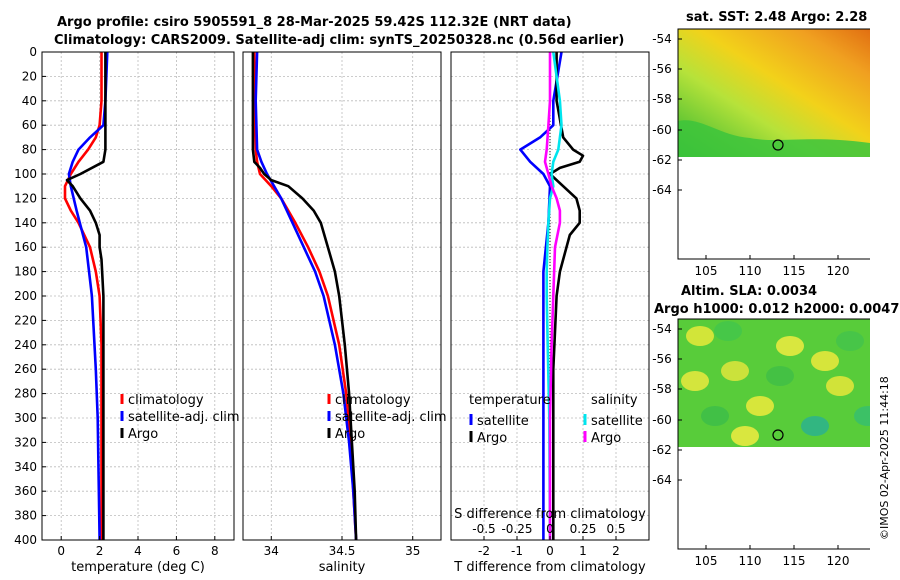 The image size is (900, 580). I want to click on series-line-temperature-Argo, so click(566, 296).